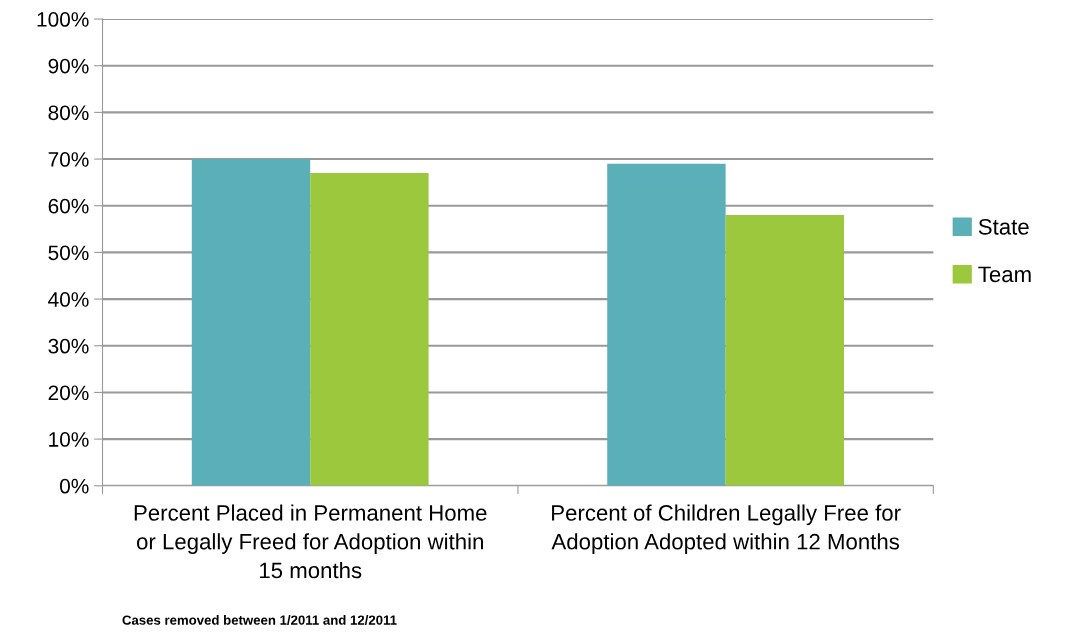  Describe the element at coordinates (69, 439) in the screenshot. I see `y-tick-label: 10%` at that location.